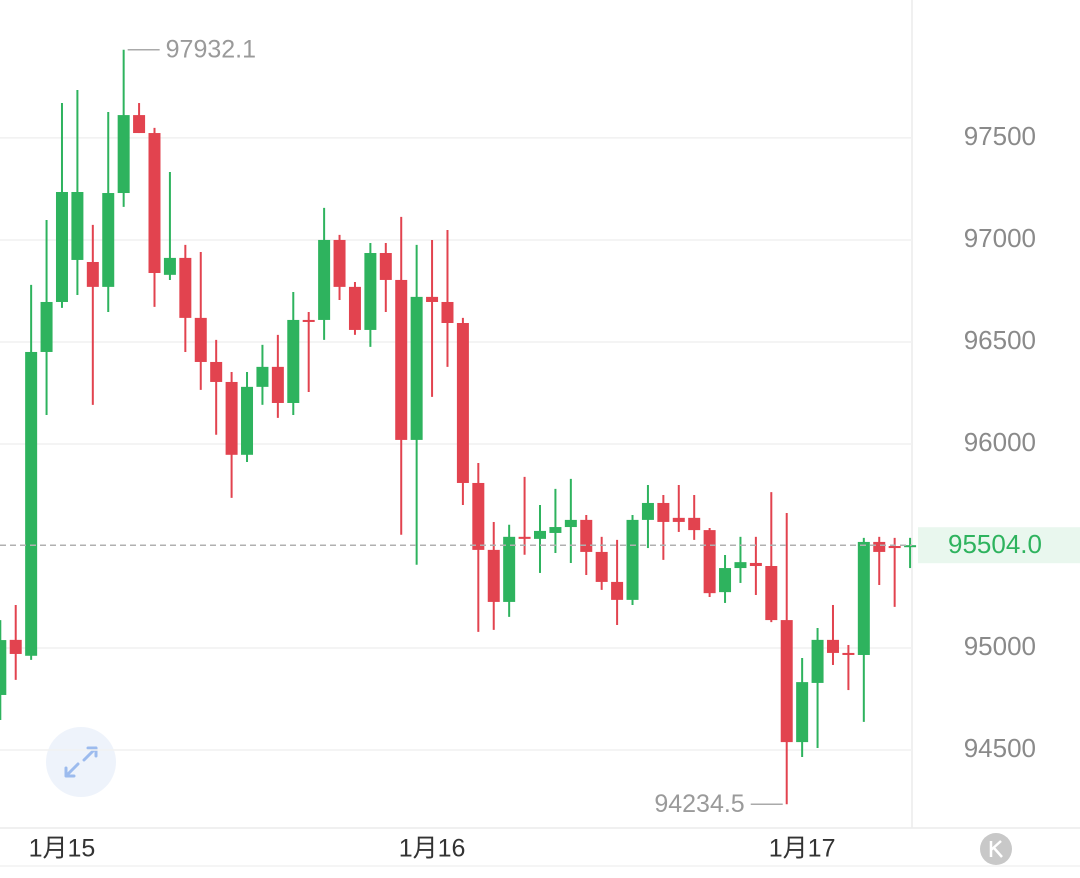  What do you see at coordinates (1000, 748) in the screenshot?
I see `y-tick-label: 94500` at bounding box center [1000, 748].